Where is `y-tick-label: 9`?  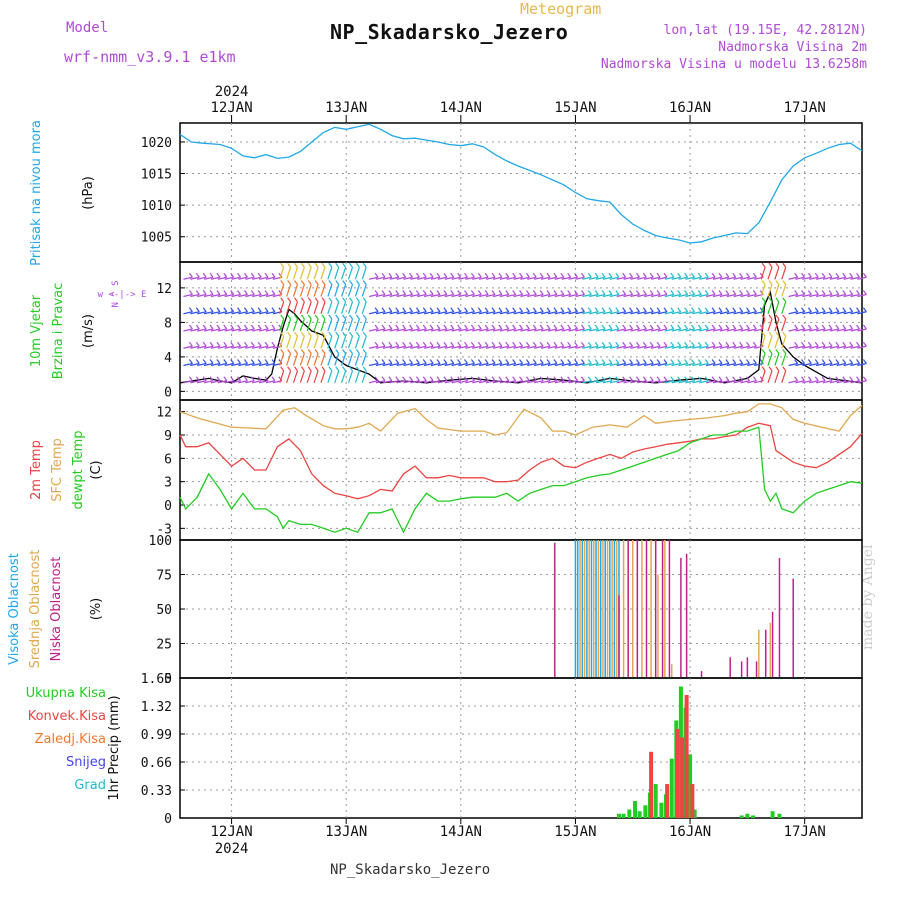
y-tick-label: 9 is located at coordinates (168, 436).